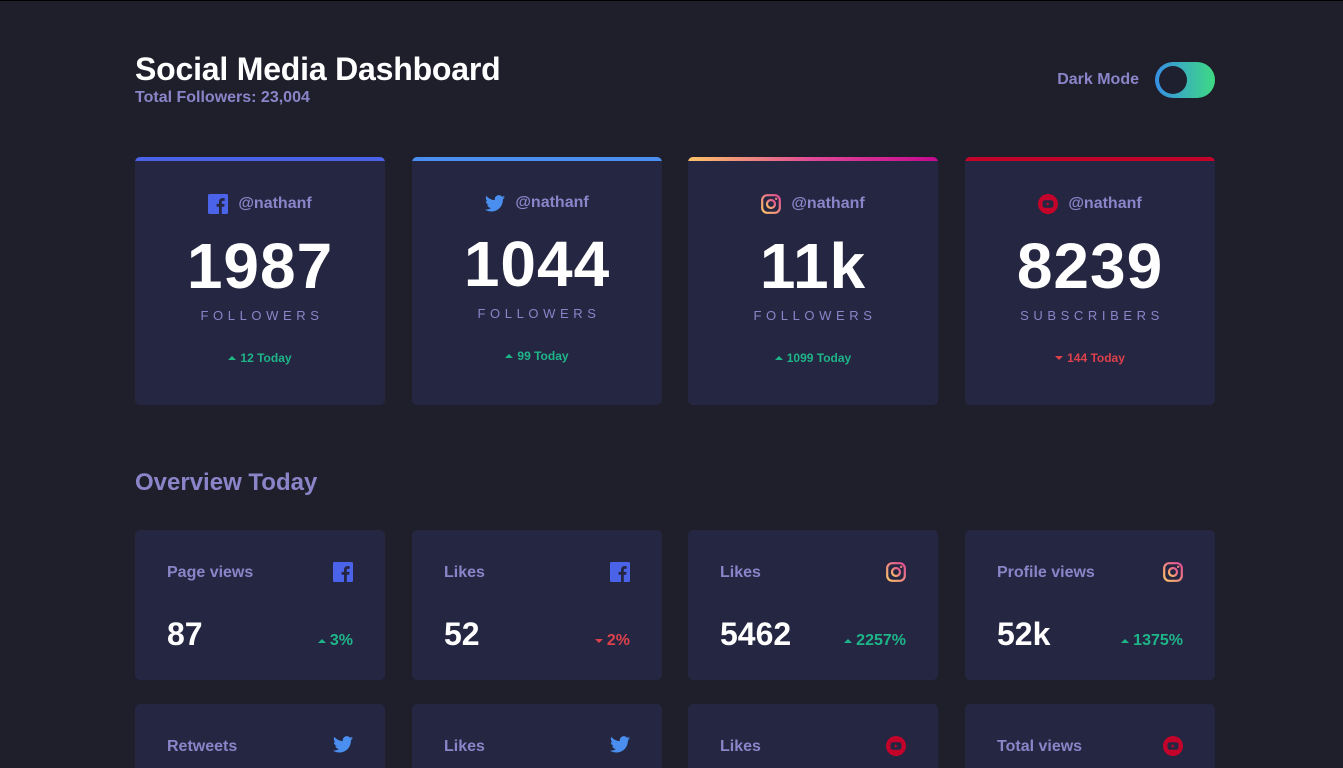 The width and height of the screenshot is (1343, 768). I want to click on overview-value: 5462, so click(756, 634).